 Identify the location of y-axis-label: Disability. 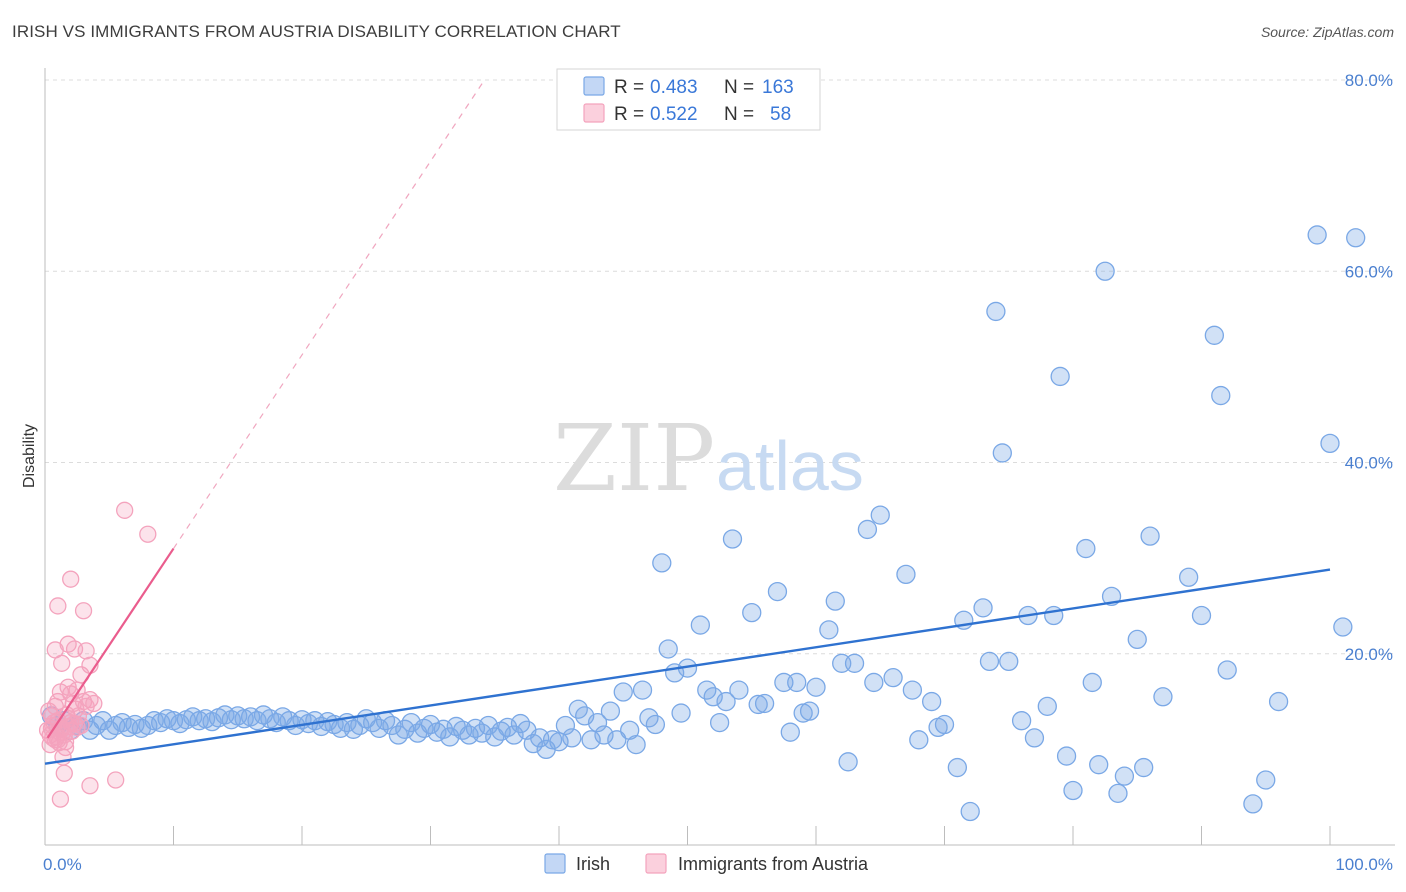
(29, 456).